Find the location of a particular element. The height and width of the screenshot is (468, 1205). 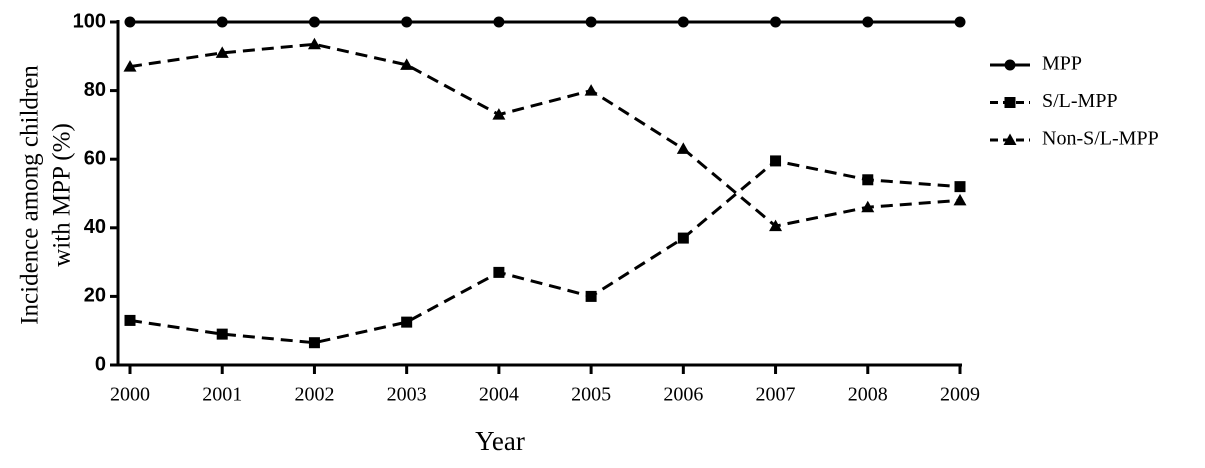

x-tick-label: 2003 is located at coordinates (407, 395).